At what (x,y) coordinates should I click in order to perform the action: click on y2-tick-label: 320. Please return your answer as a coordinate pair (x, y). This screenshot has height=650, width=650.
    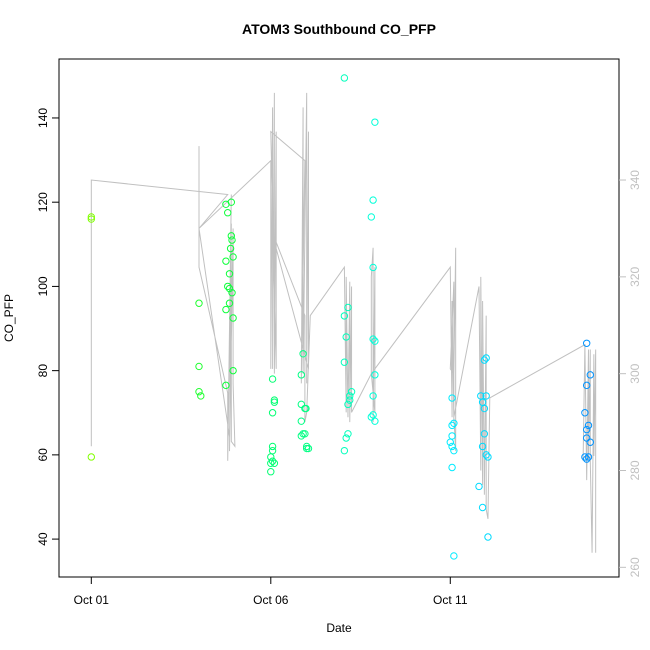
    Looking at the image, I should click on (635, 277).